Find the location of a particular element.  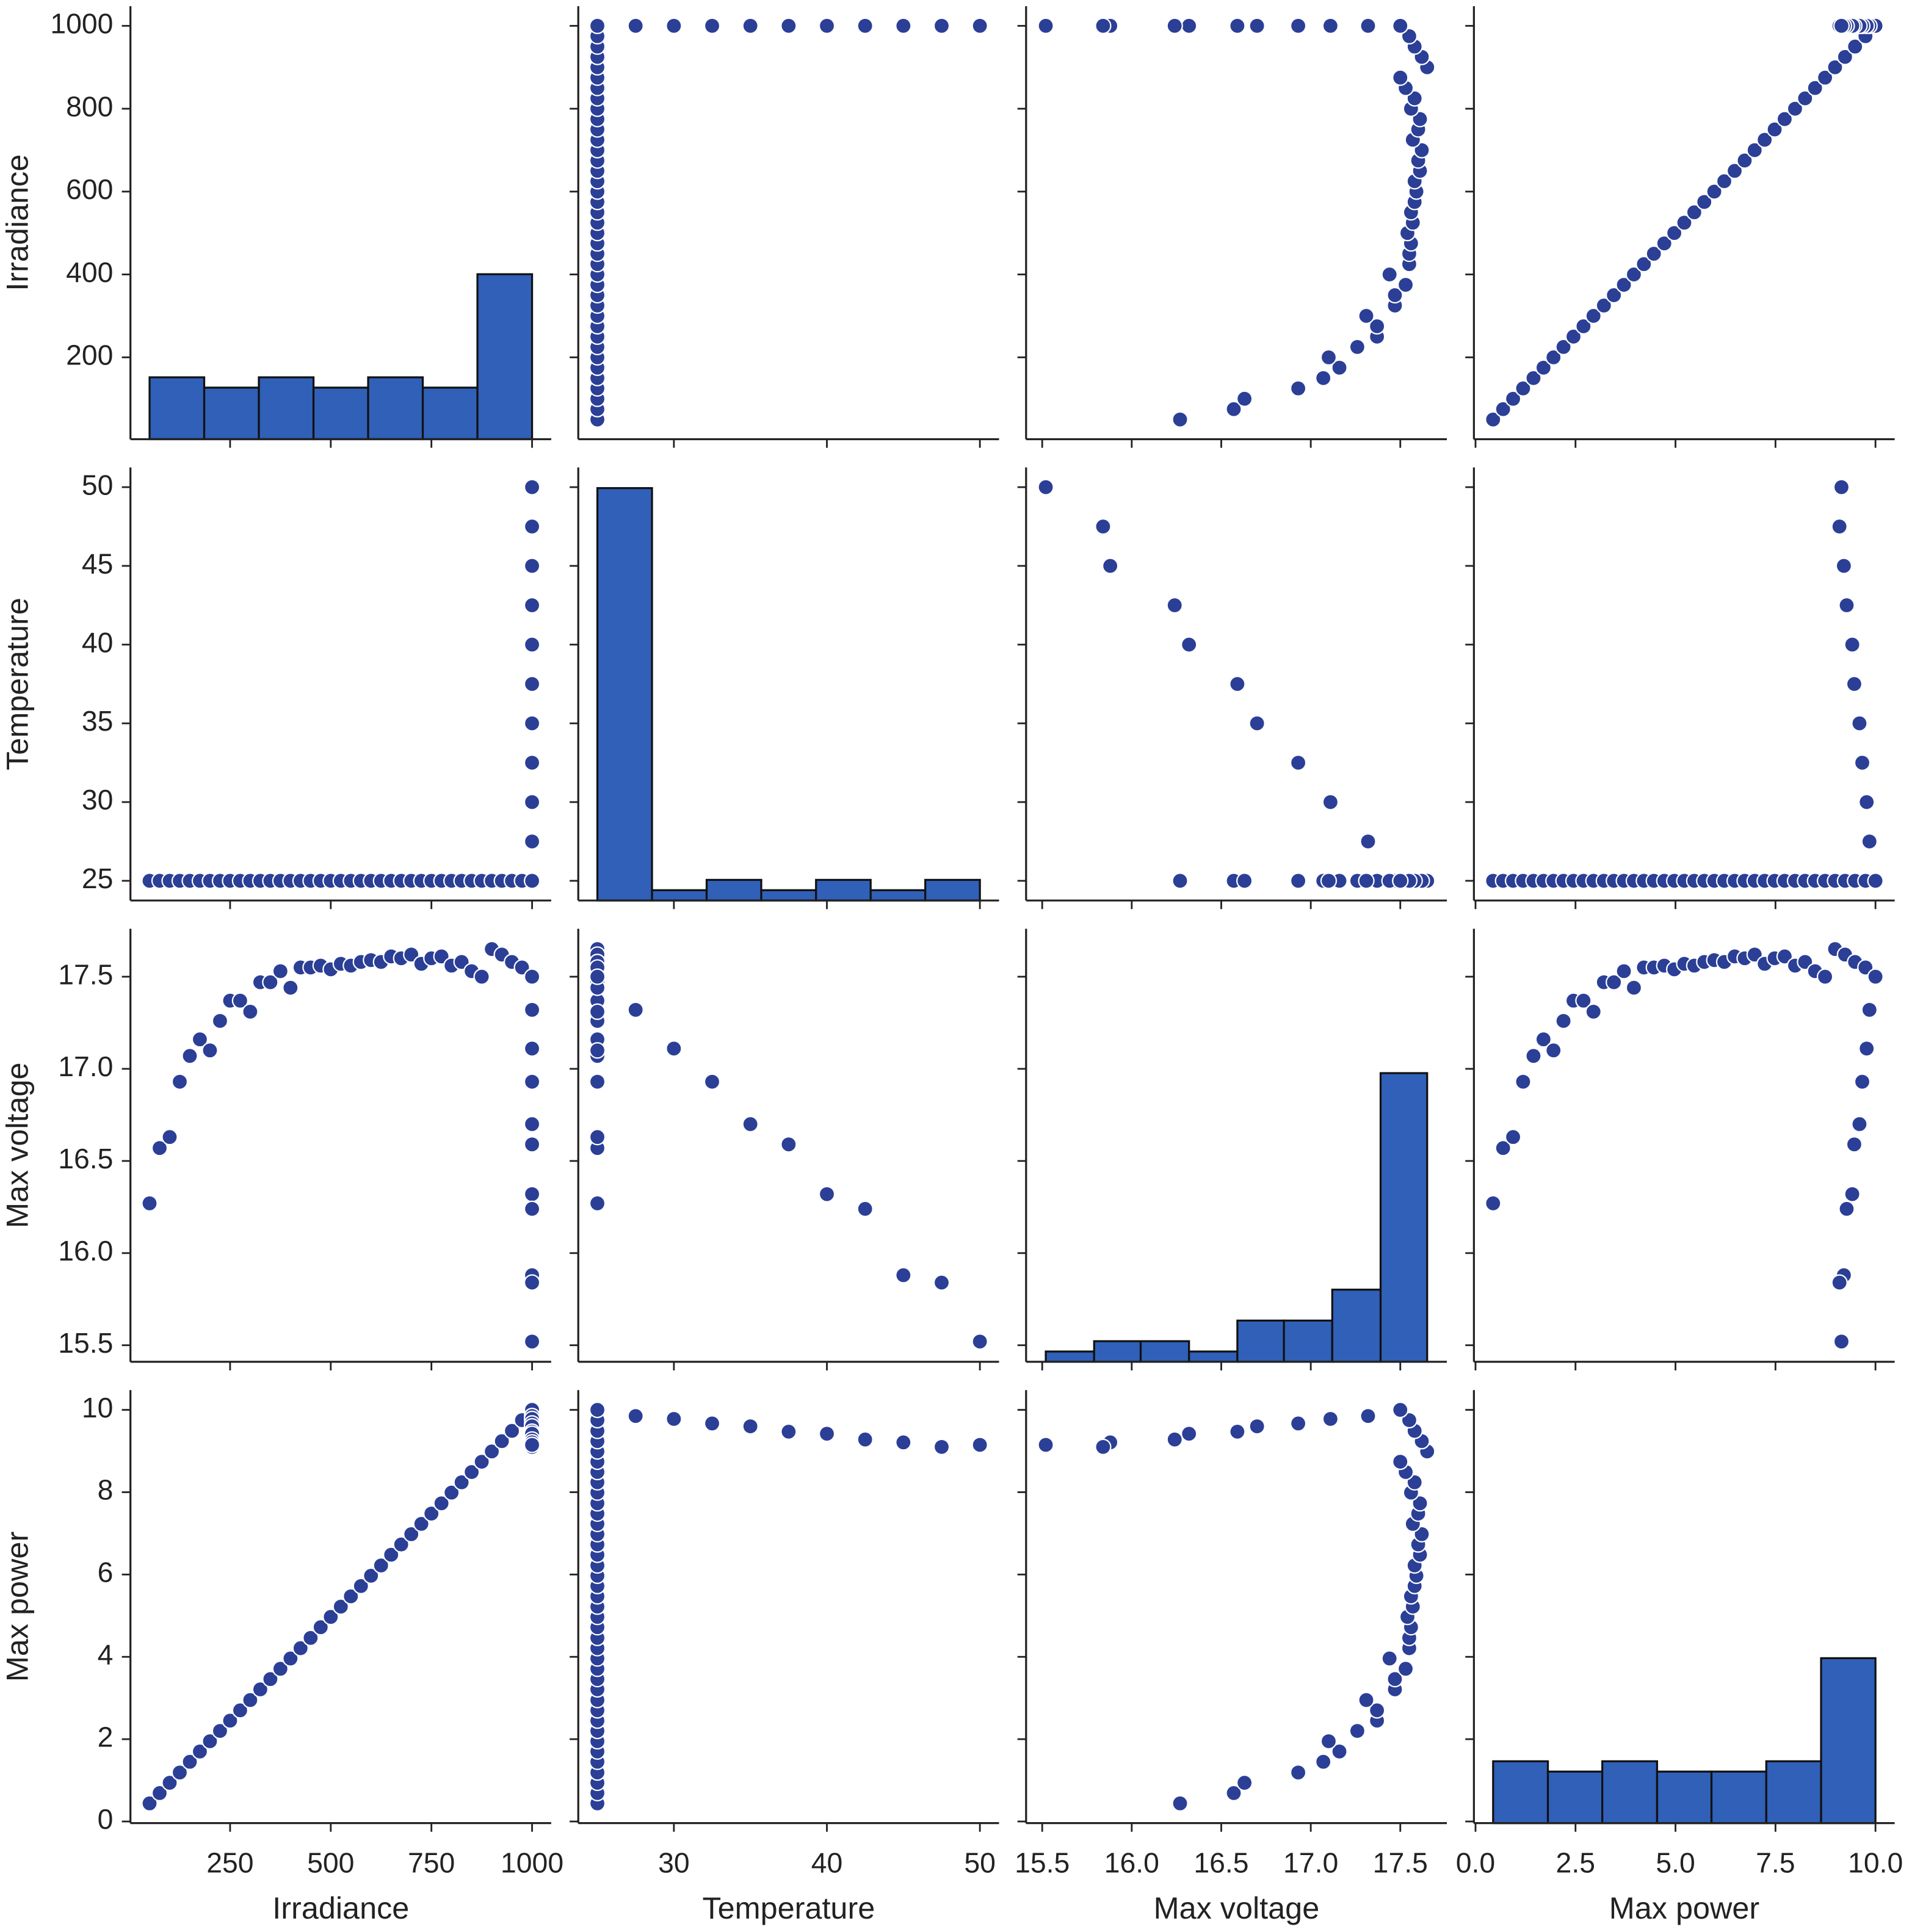

subplot: 25 30 35 40 45 50 is located at coordinates (316, 688).